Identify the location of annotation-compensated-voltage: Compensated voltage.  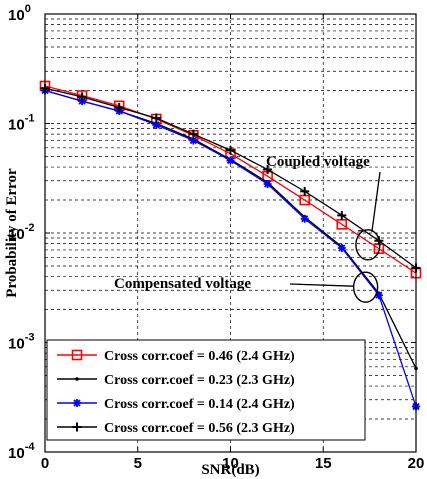
(182, 284).